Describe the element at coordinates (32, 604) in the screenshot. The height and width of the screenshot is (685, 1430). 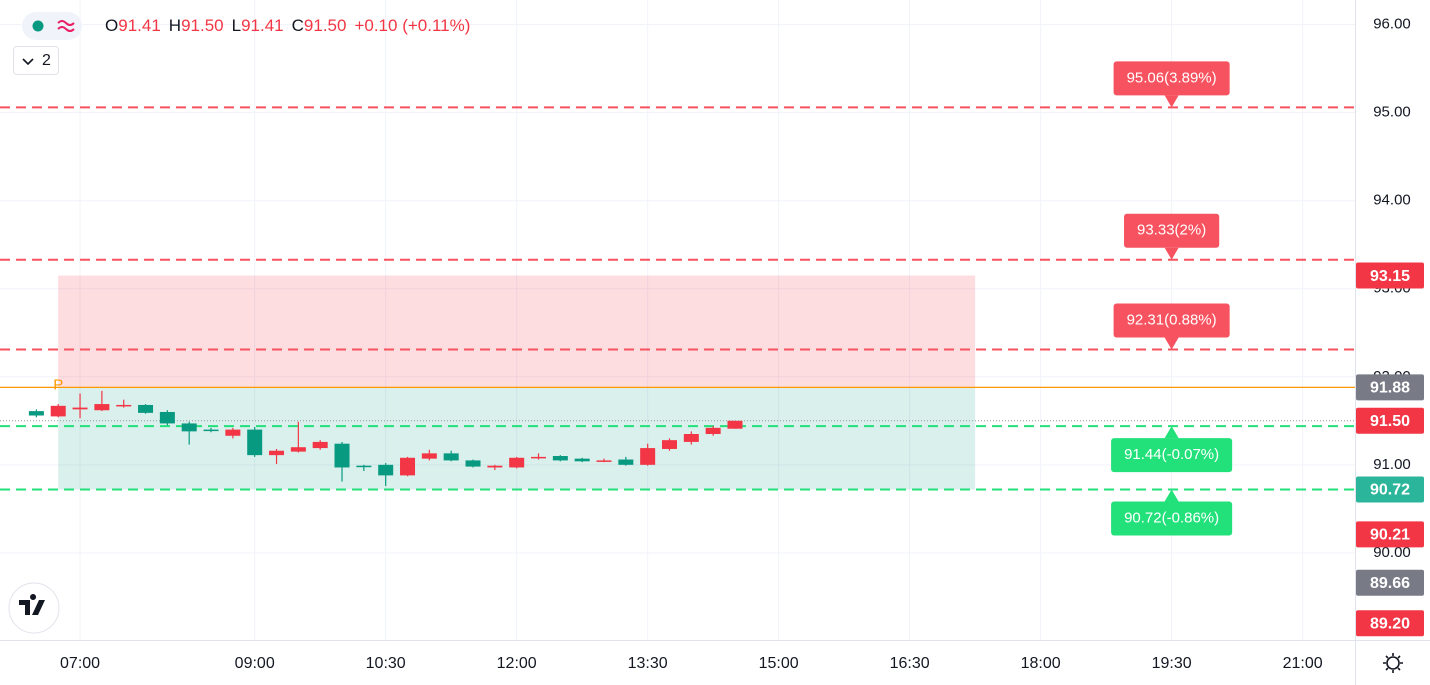
I see `logo` at that location.